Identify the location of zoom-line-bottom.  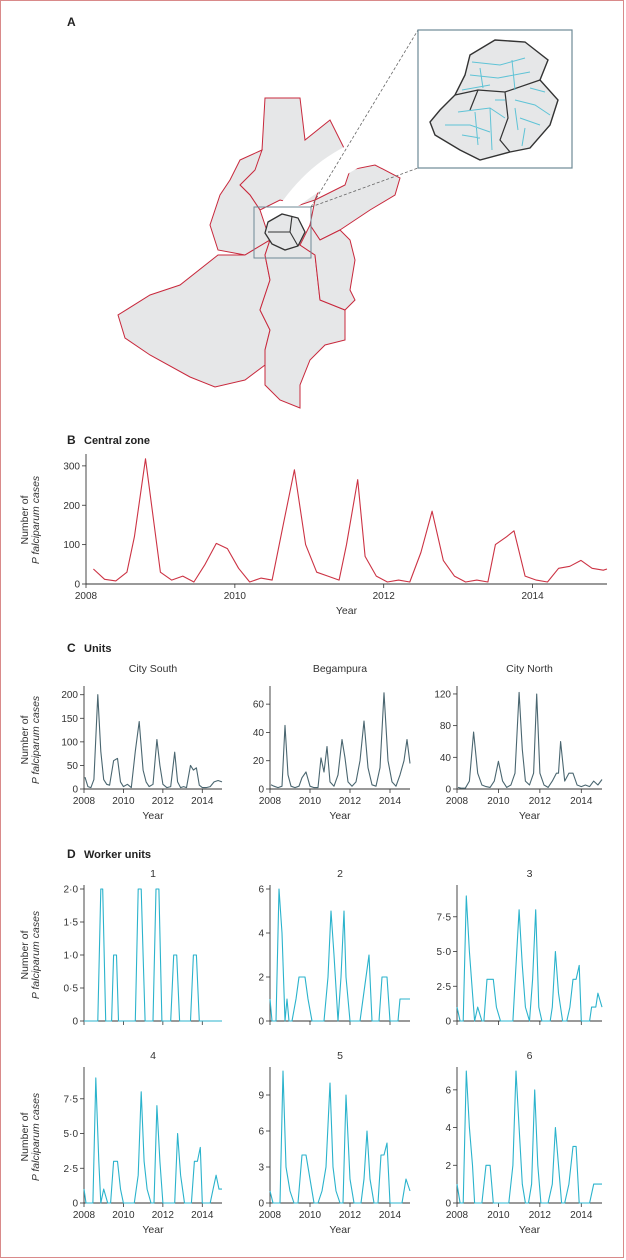
(364, 187).